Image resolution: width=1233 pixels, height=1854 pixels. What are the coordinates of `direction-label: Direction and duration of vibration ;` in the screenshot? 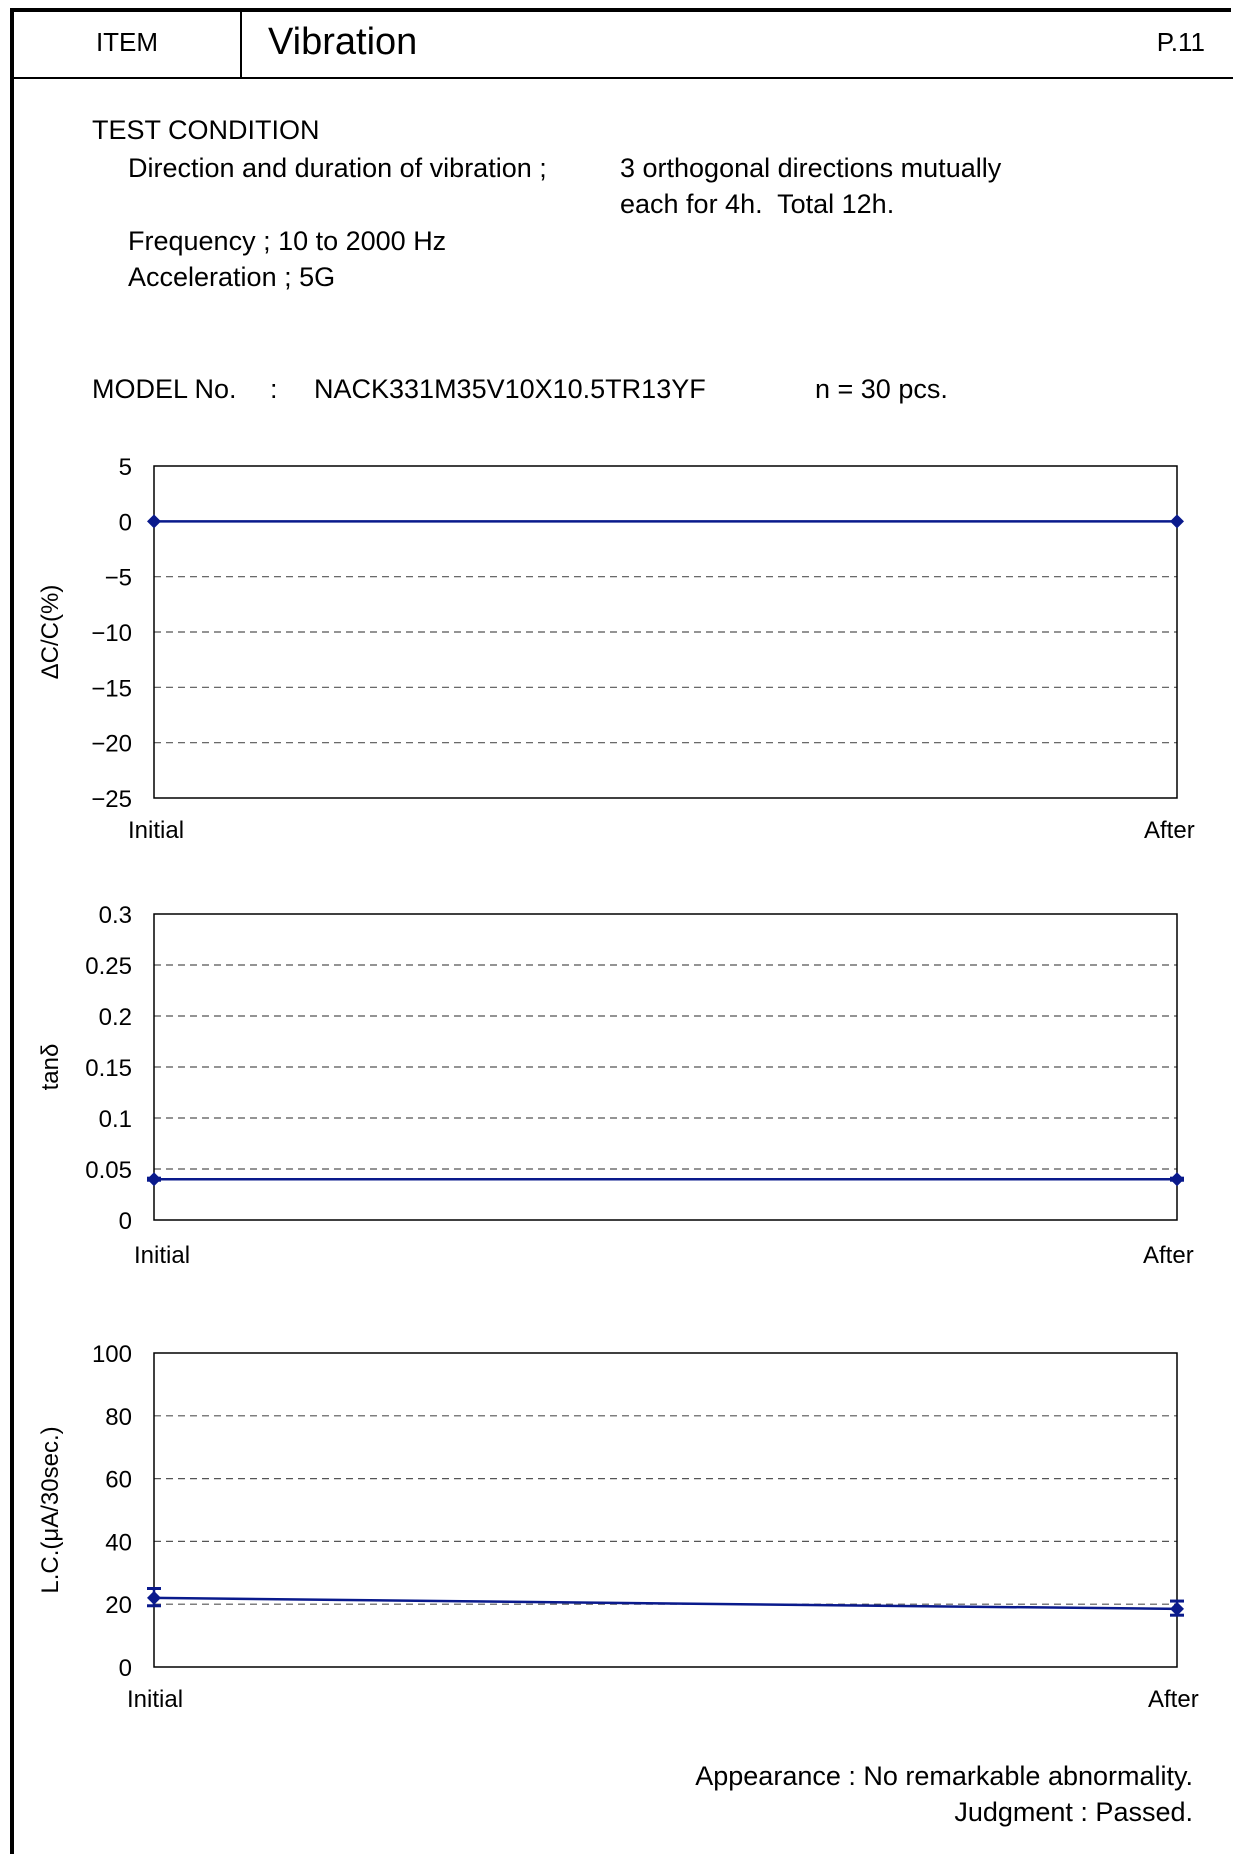 It's located at (337, 168).